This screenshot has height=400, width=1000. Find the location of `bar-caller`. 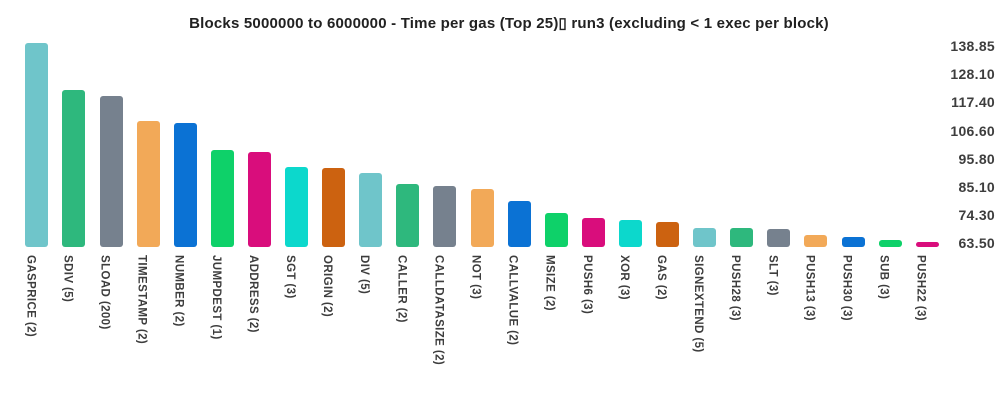

bar-caller is located at coordinates (408, 216).